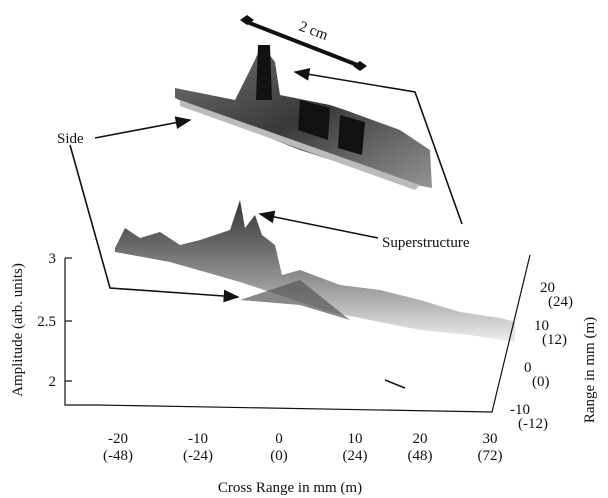 The image size is (608, 498). I want to click on superstructure-label: Superstructure, so click(426, 243).